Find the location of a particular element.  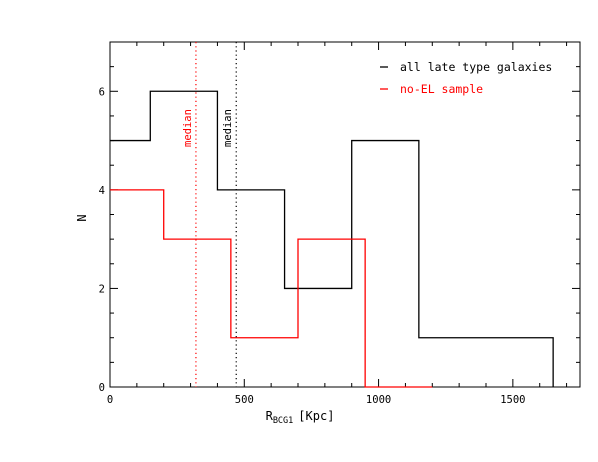

y-tick-label: 2 is located at coordinates (102, 289).